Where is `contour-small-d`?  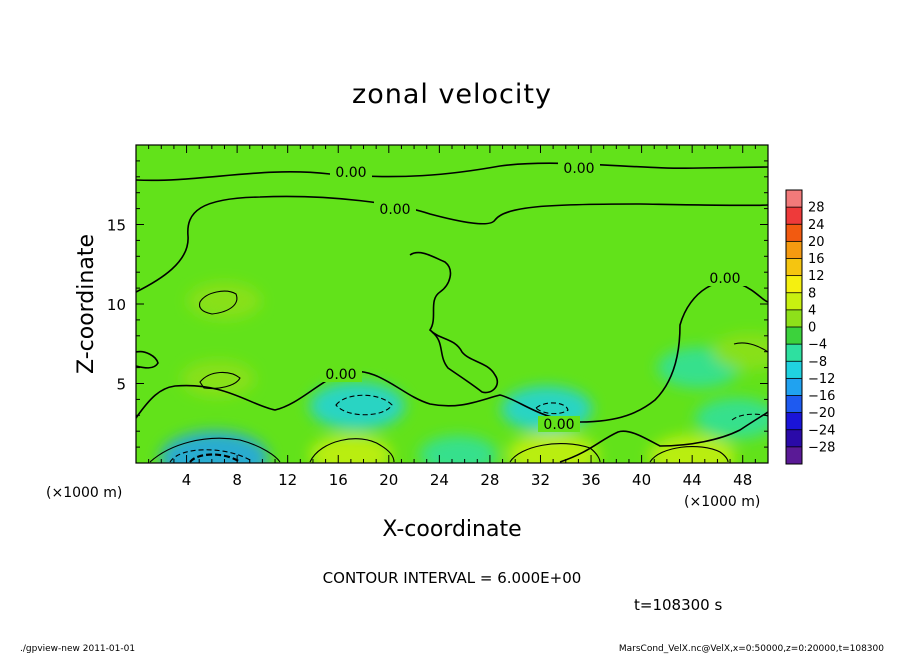
contour-small-d is located at coordinates (750, 347).